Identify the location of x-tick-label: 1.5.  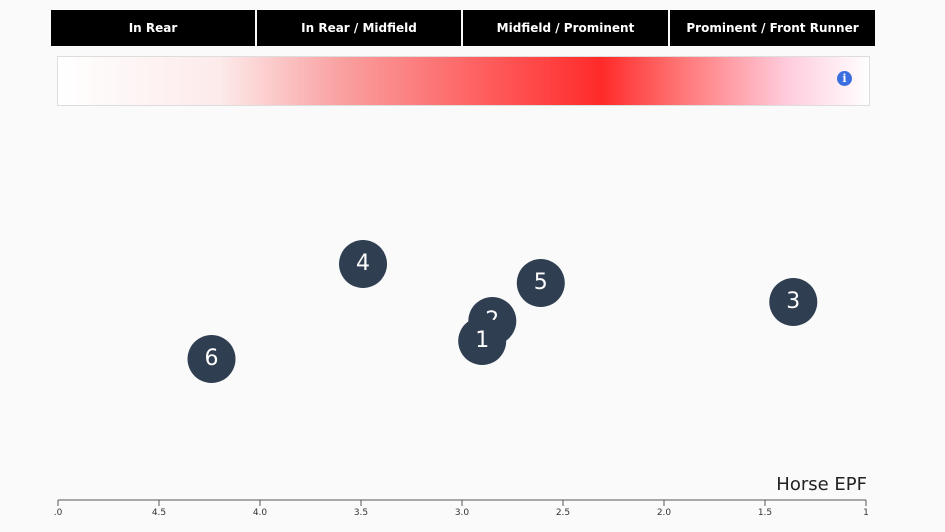
(765, 513).